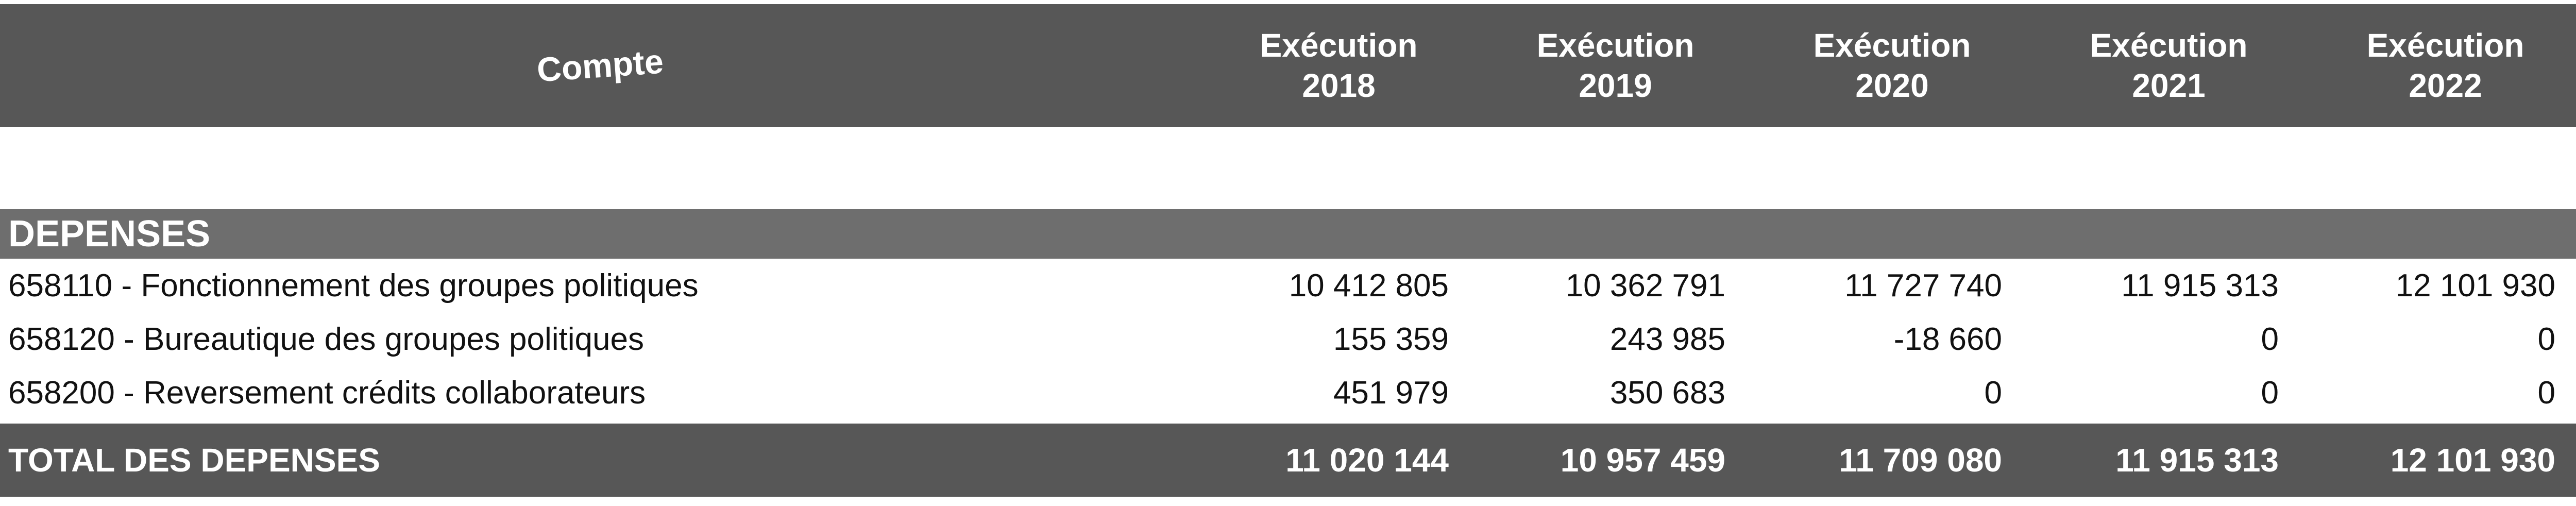 The image size is (2576, 506). What do you see at coordinates (1947, 339) in the screenshot?
I see `amount-2020: -18 660` at bounding box center [1947, 339].